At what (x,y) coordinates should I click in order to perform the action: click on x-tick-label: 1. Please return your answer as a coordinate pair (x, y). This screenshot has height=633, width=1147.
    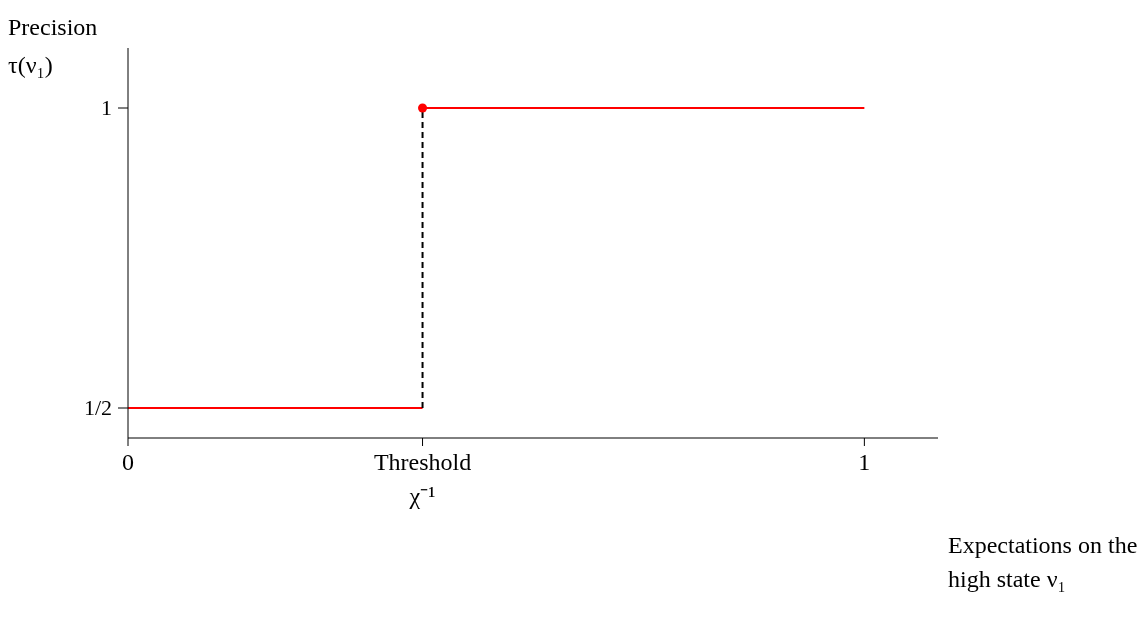
    Looking at the image, I should click on (864, 462).